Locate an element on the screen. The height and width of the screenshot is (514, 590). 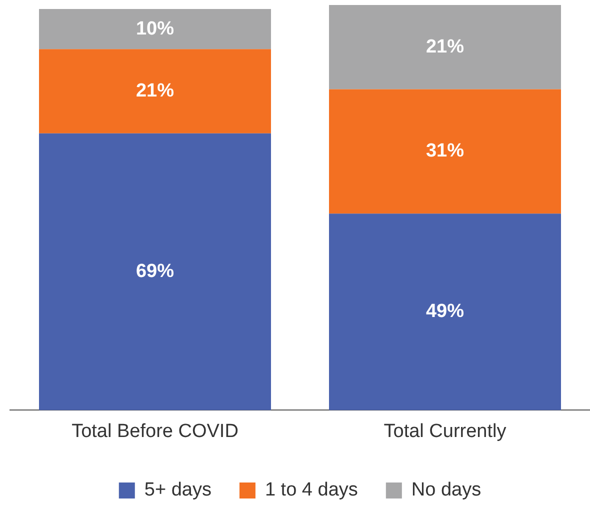
data-label: 49% is located at coordinates (445, 311).